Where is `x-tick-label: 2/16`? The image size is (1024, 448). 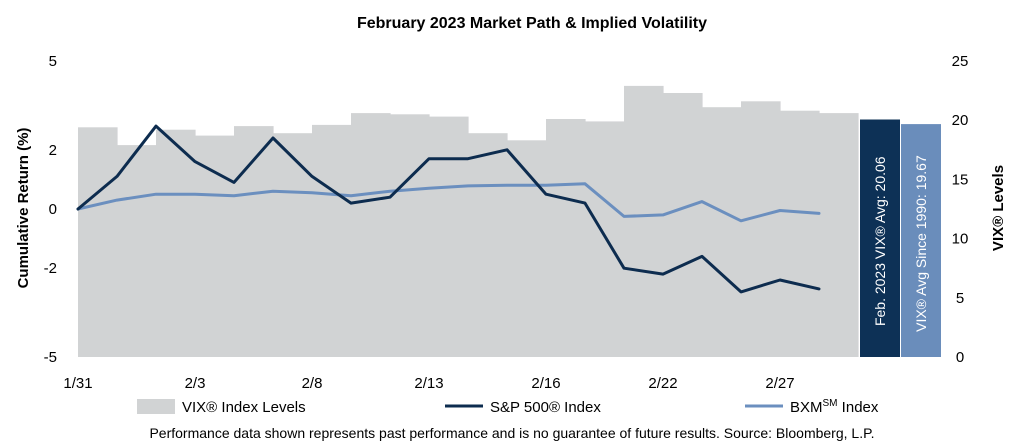 x-tick-label: 2/16 is located at coordinates (545, 383).